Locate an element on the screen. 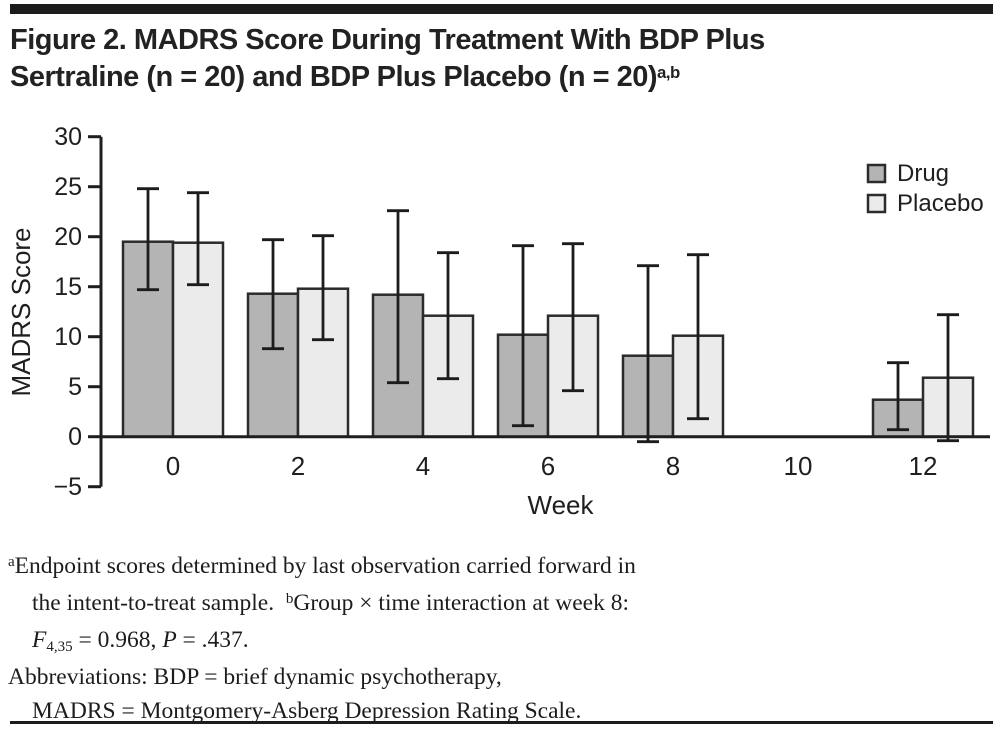 This screenshot has width=1004, height=732. x-tick-label-10: 10 is located at coordinates (798, 466).